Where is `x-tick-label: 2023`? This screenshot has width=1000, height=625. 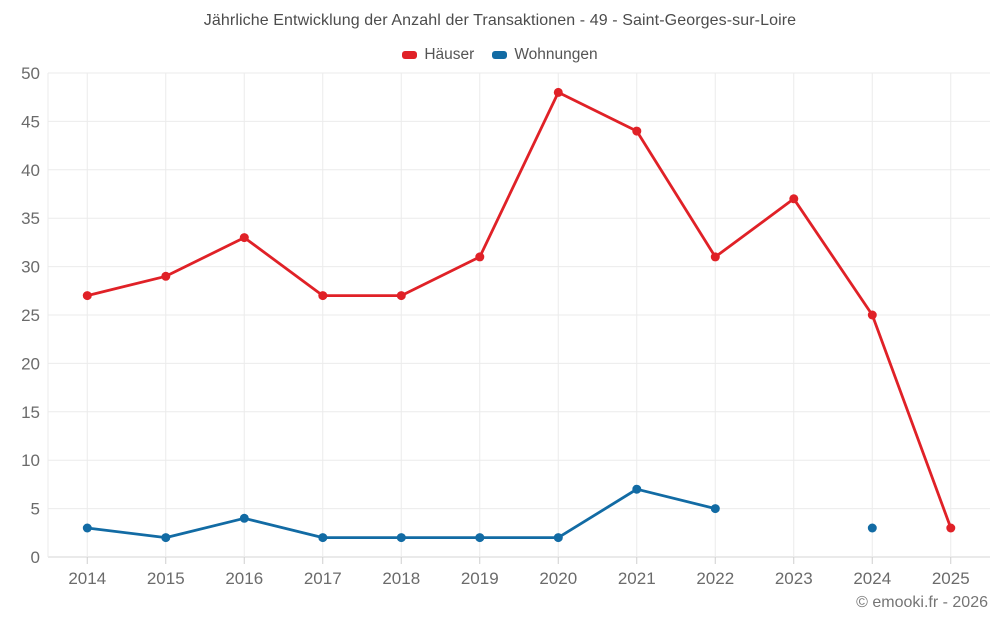 x-tick-label: 2023 is located at coordinates (794, 578).